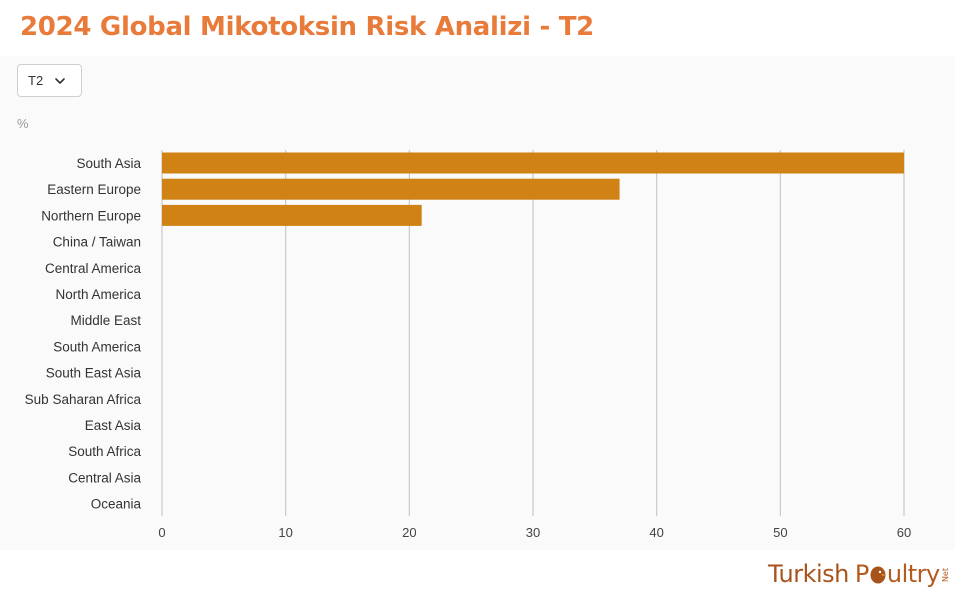 This screenshot has width=955, height=600. Describe the element at coordinates (104, 451) in the screenshot. I see `category-label-11: South Africa` at that location.